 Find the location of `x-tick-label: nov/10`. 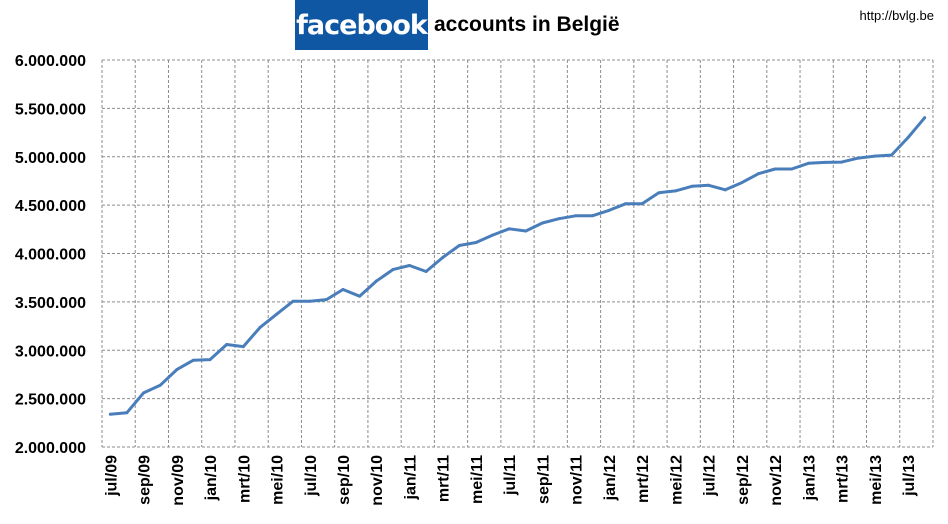

x-tick-label: nov/10 is located at coordinates (377, 480).